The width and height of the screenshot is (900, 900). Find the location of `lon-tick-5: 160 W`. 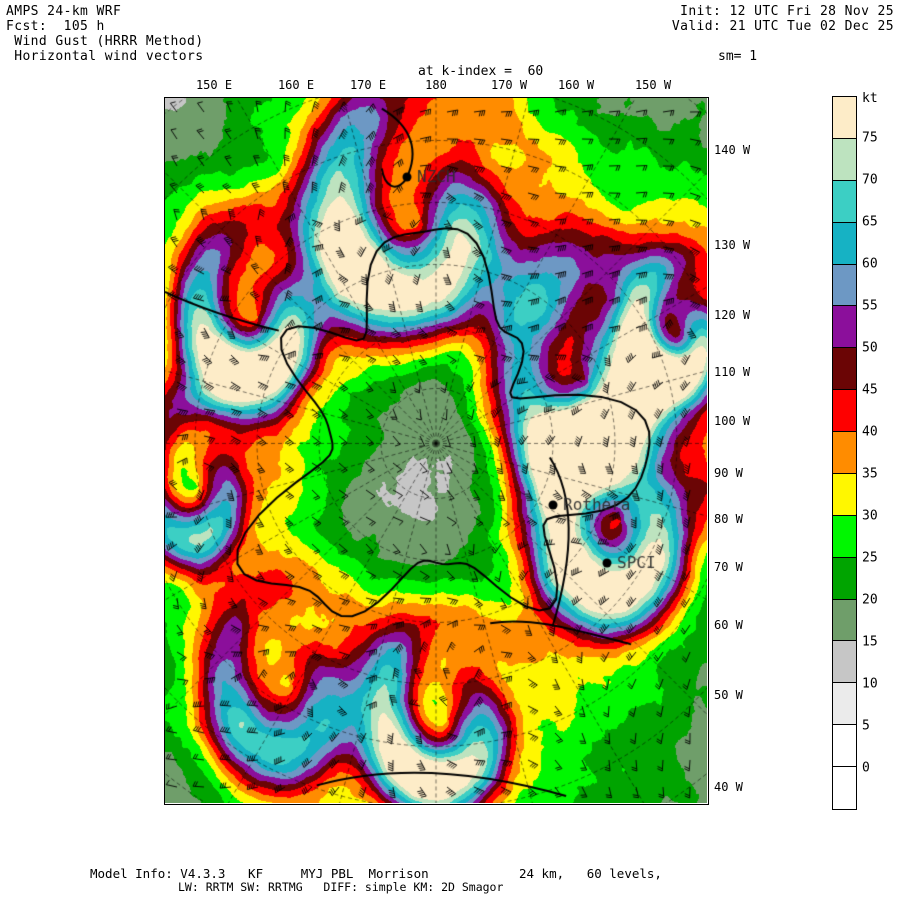

lon-tick-5: 160 W is located at coordinates (576, 85).